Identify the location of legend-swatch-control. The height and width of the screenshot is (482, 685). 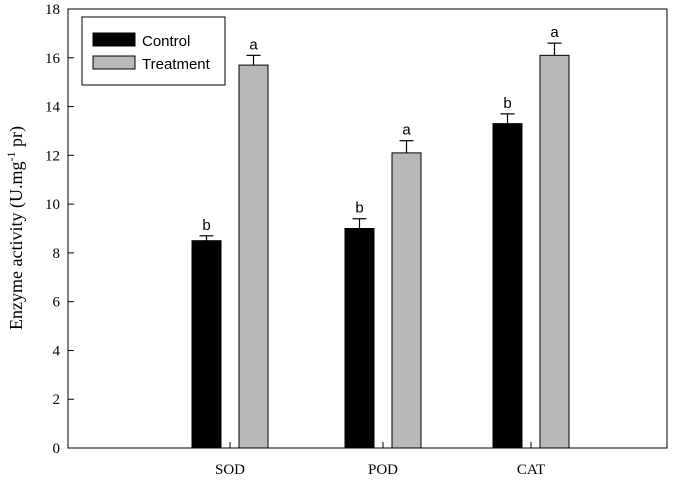
(114, 39).